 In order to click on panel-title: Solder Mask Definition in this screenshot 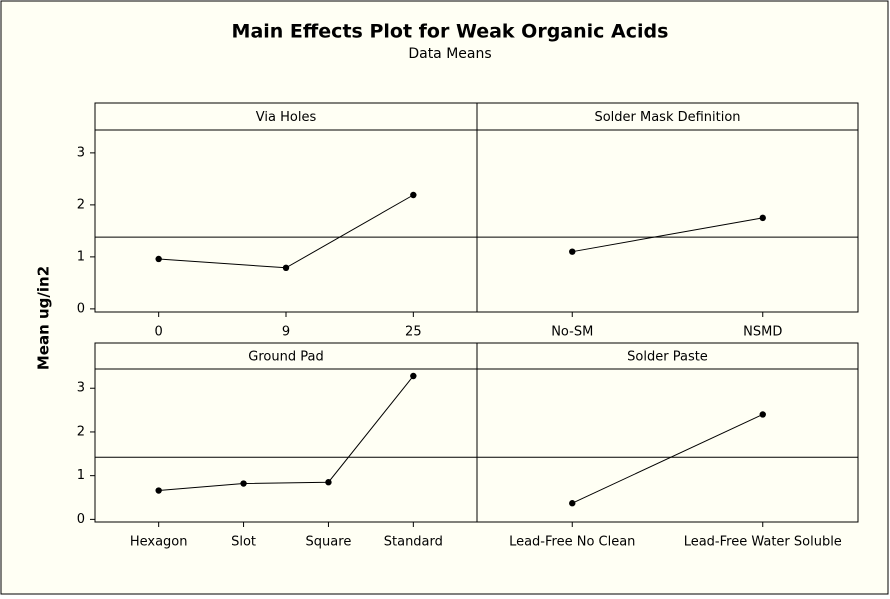, I will do `click(667, 117)`.